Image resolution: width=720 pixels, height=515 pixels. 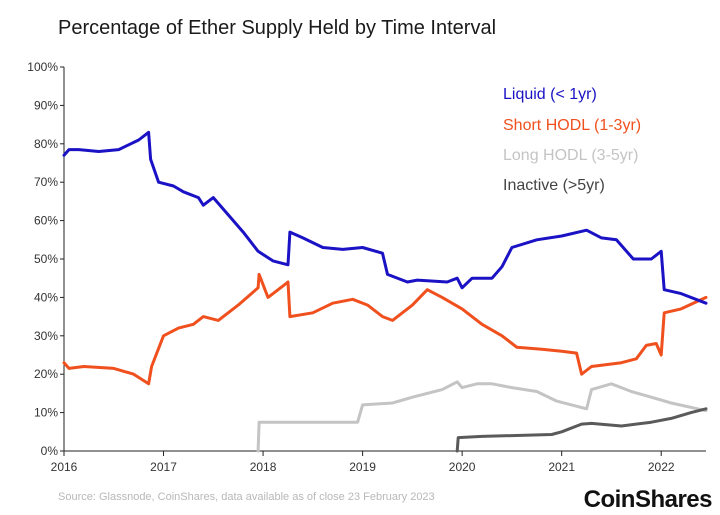 I want to click on x-tick-label: 2020, so click(x=462, y=467).